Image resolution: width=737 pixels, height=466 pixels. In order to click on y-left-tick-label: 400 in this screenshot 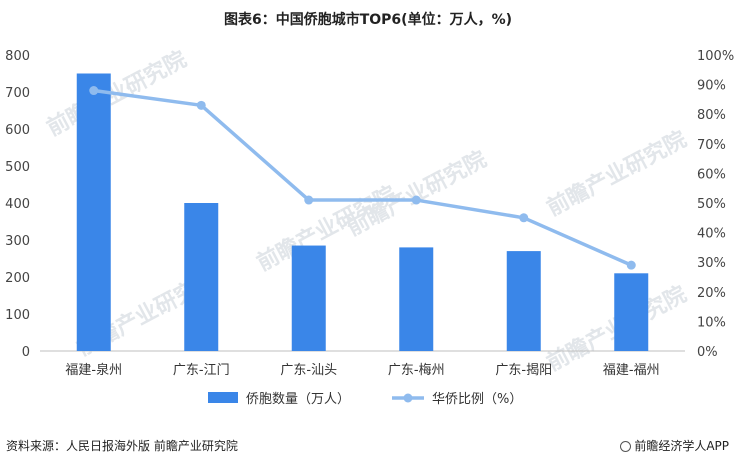, I will do `click(17, 204)`.